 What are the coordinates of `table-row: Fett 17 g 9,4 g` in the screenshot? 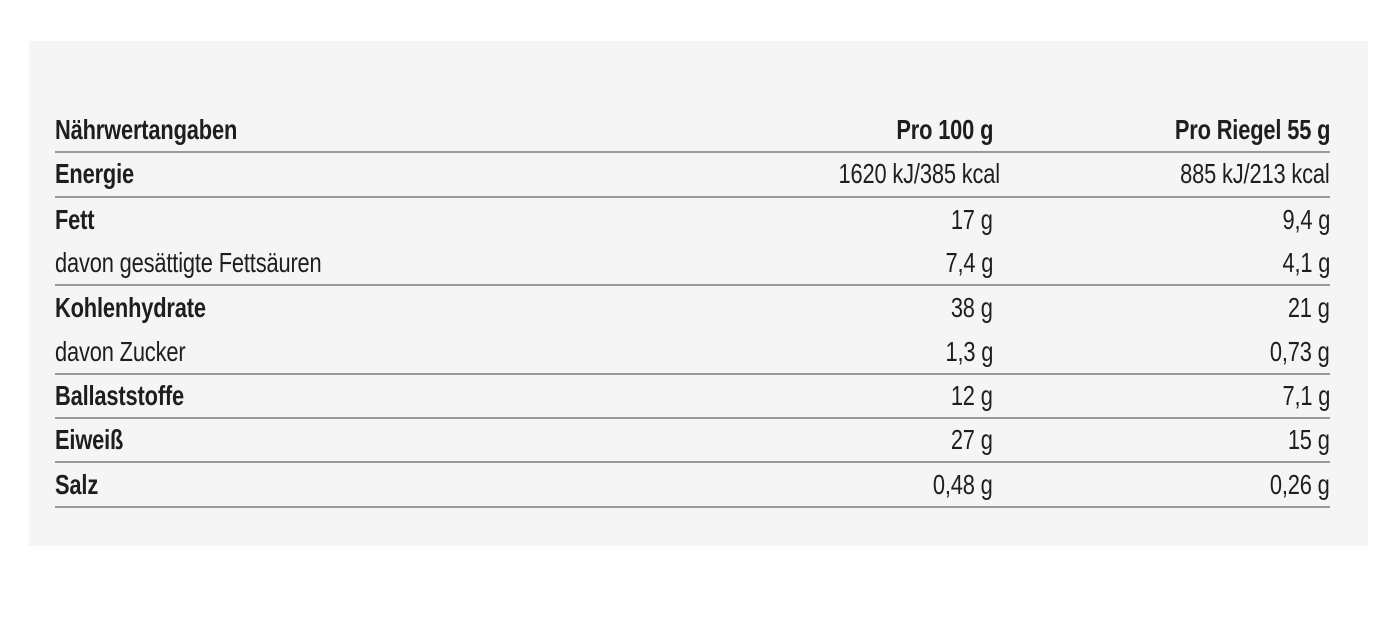 It's located at (692, 220).